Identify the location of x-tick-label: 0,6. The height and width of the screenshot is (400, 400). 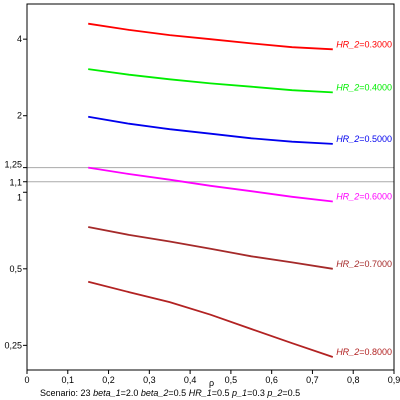
(271, 380).